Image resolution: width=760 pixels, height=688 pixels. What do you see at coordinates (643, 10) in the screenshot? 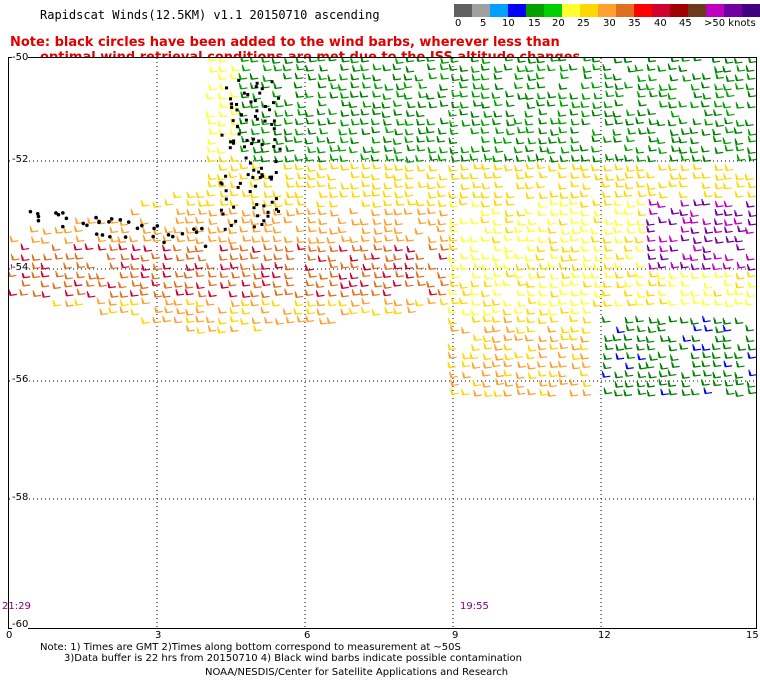
I see `legend-swatch` at bounding box center [643, 10].